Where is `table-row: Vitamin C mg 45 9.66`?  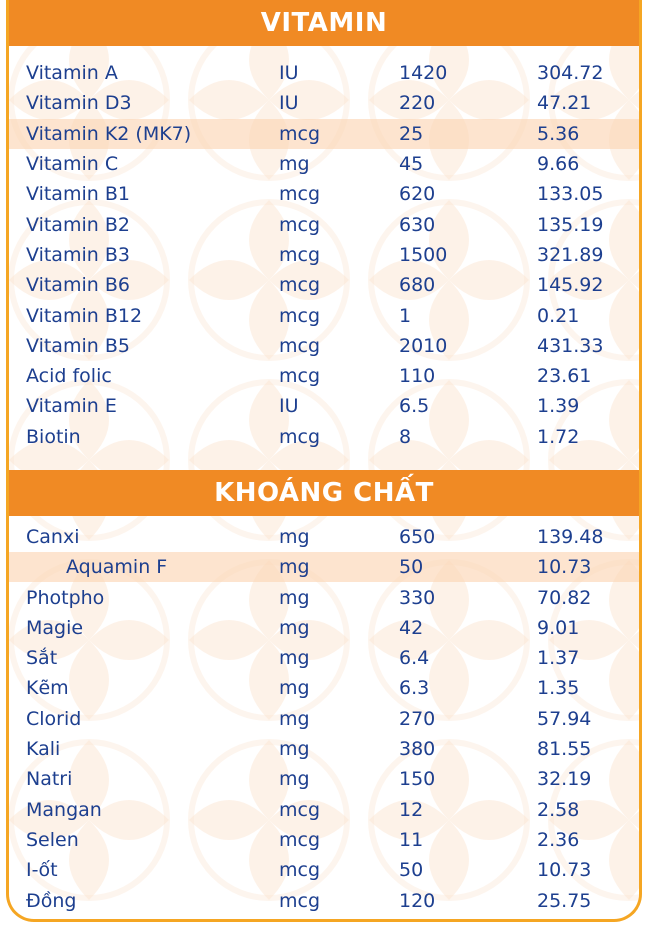 table-row: Vitamin C mg 45 9.66 is located at coordinates (324, 164).